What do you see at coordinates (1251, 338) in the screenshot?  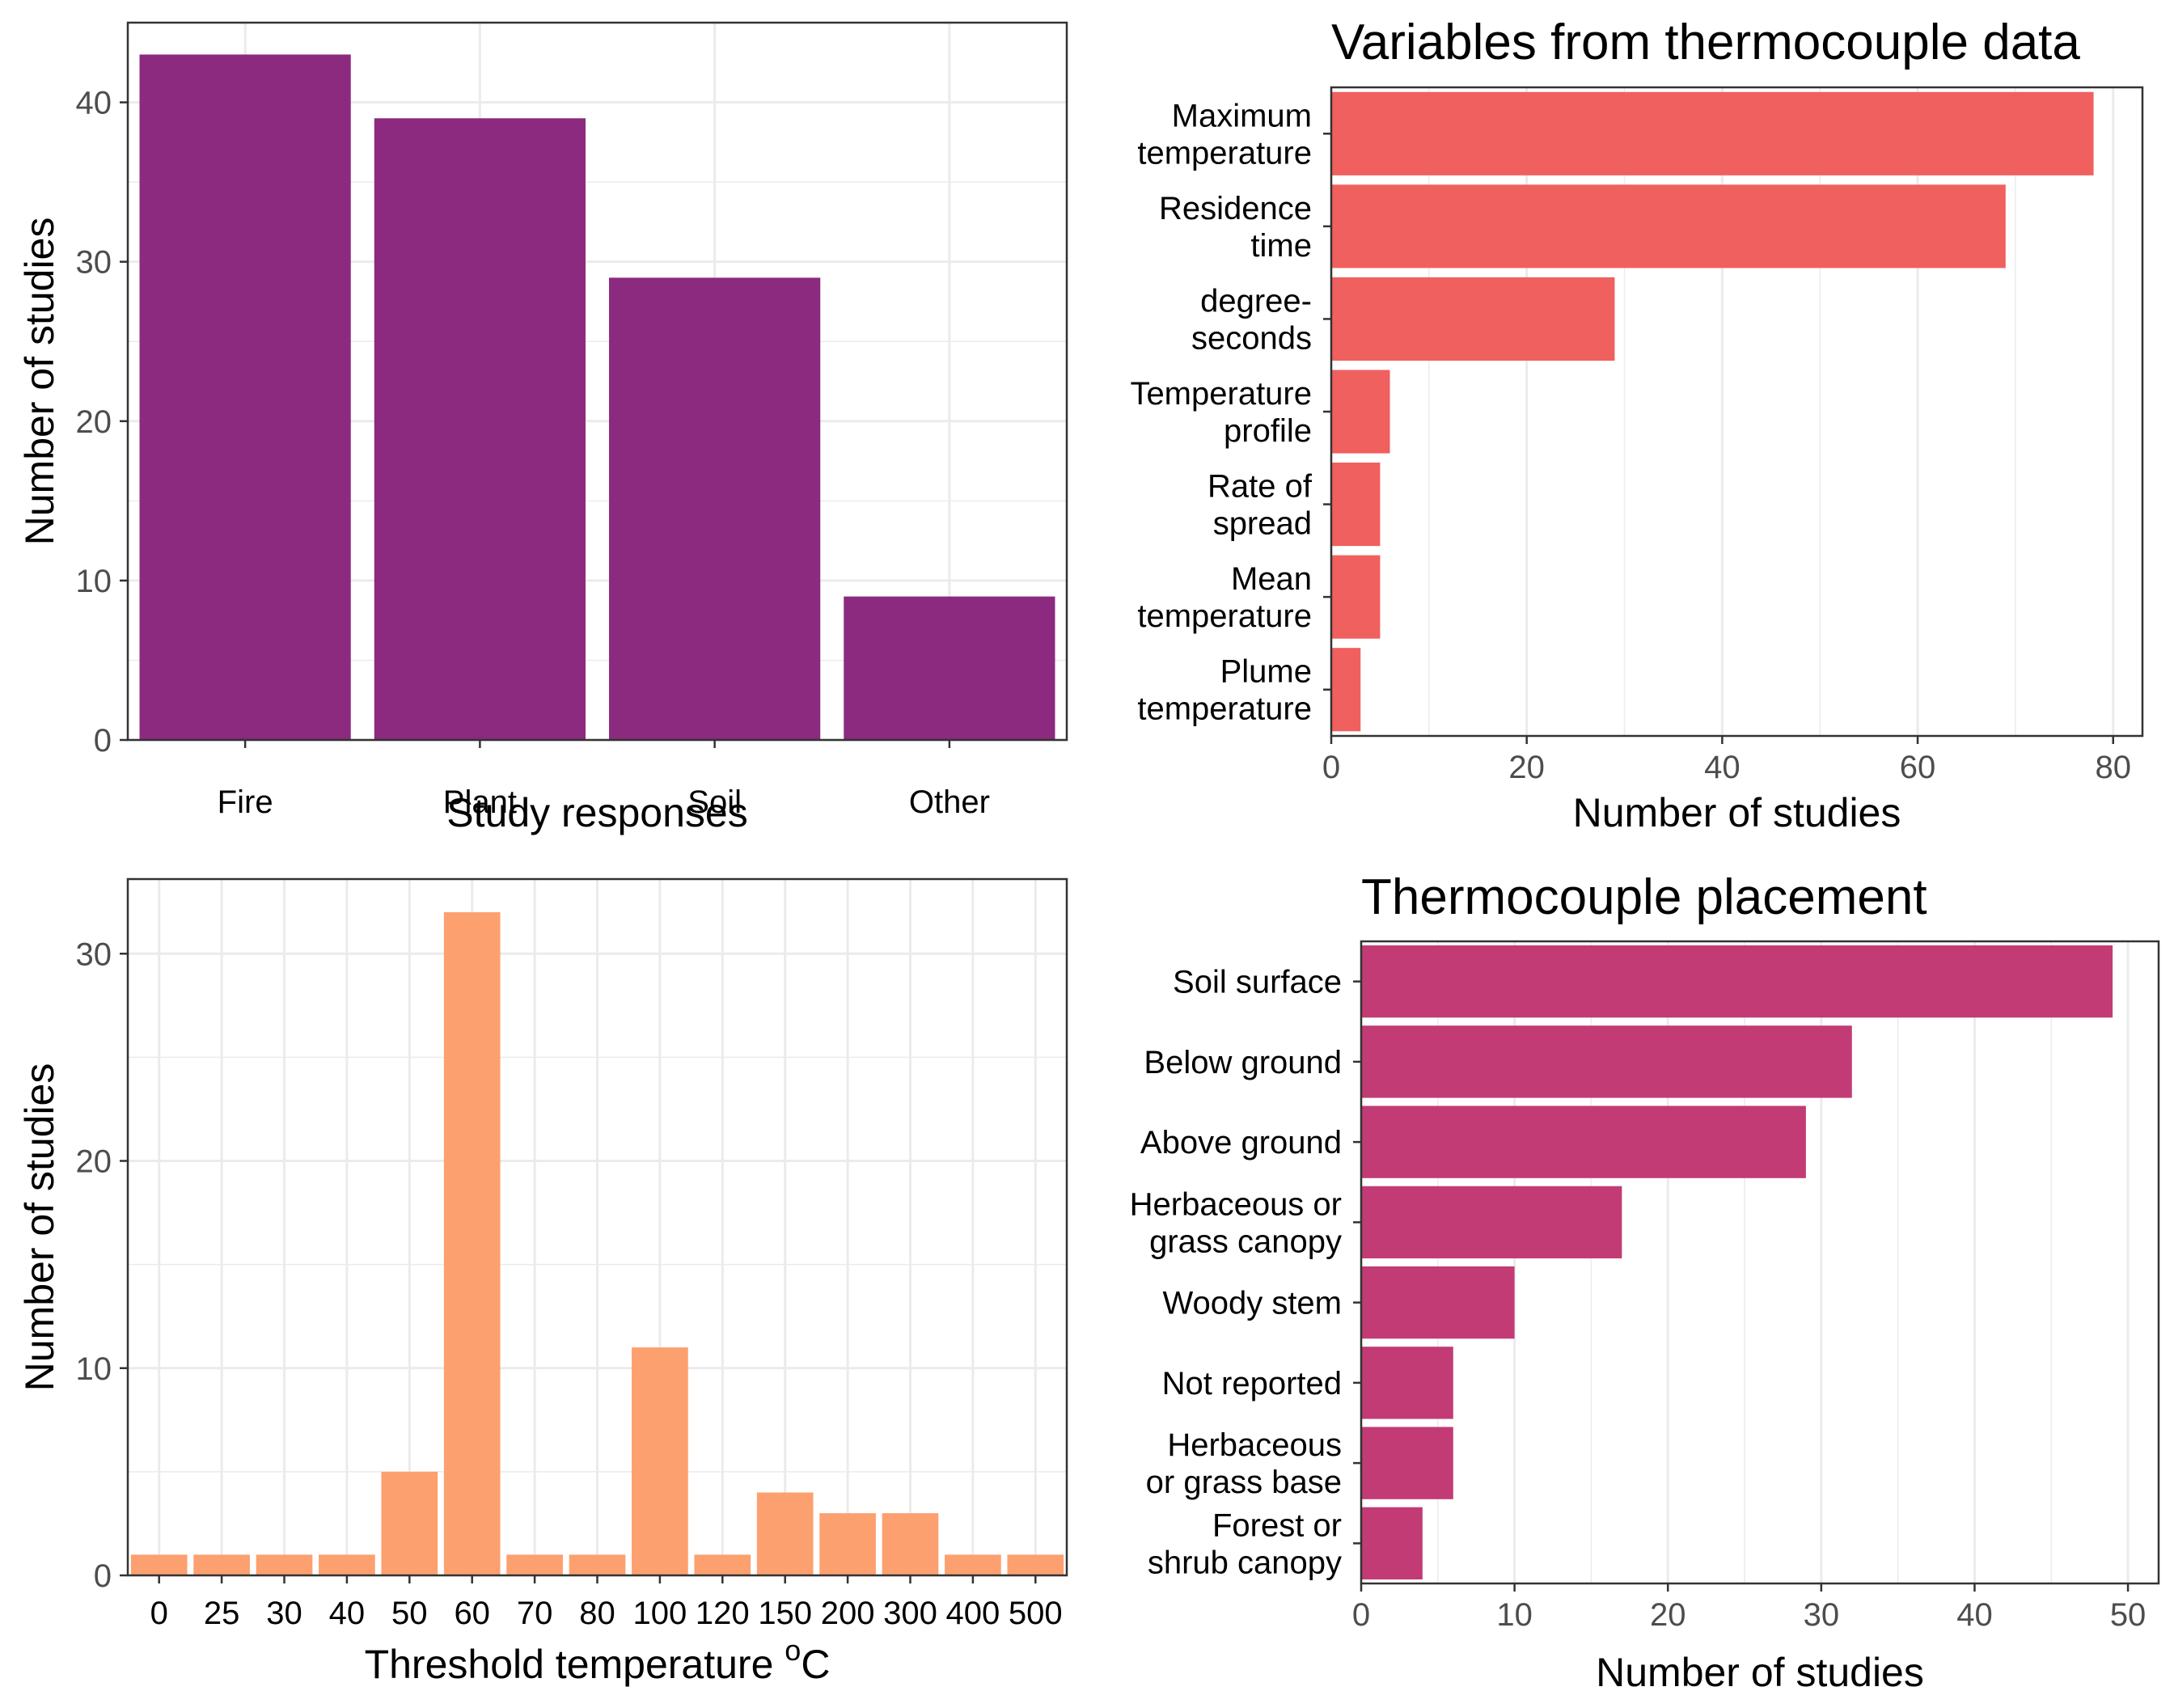 I see `y-tick-label: seconds` at bounding box center [1251, 338].